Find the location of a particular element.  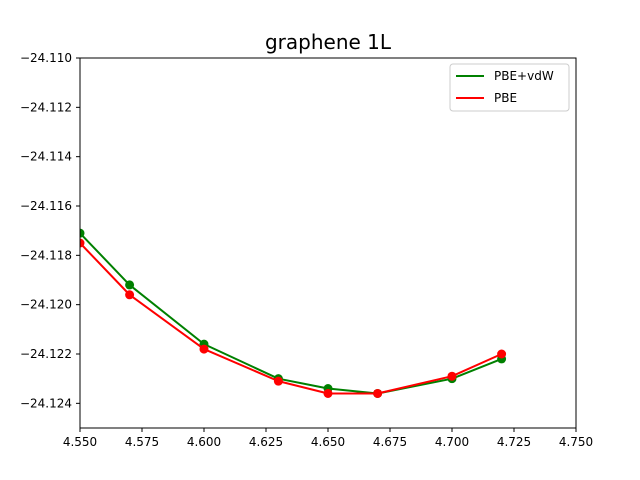

y-tick-label: −24.118 is located at coordinates (46, 255).